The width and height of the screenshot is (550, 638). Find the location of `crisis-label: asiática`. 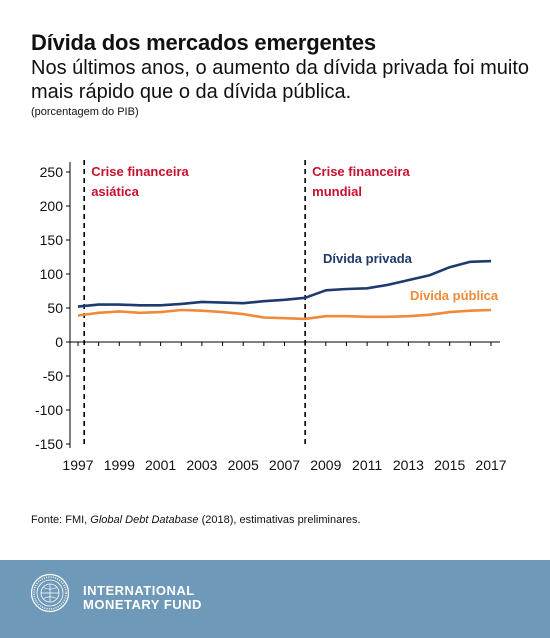

crisis-label: asiática is located at coordinates (115, 191).